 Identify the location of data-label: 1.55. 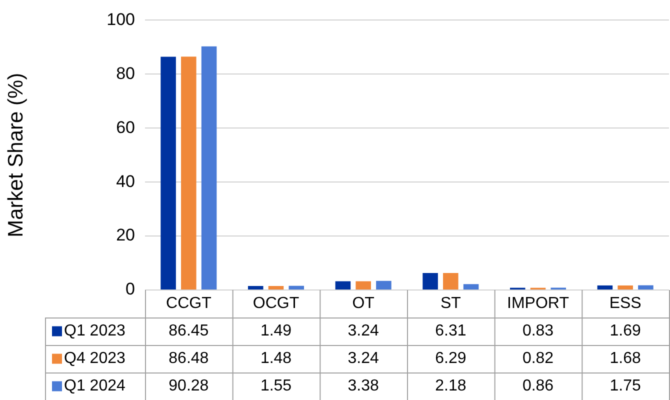
(276, 386).